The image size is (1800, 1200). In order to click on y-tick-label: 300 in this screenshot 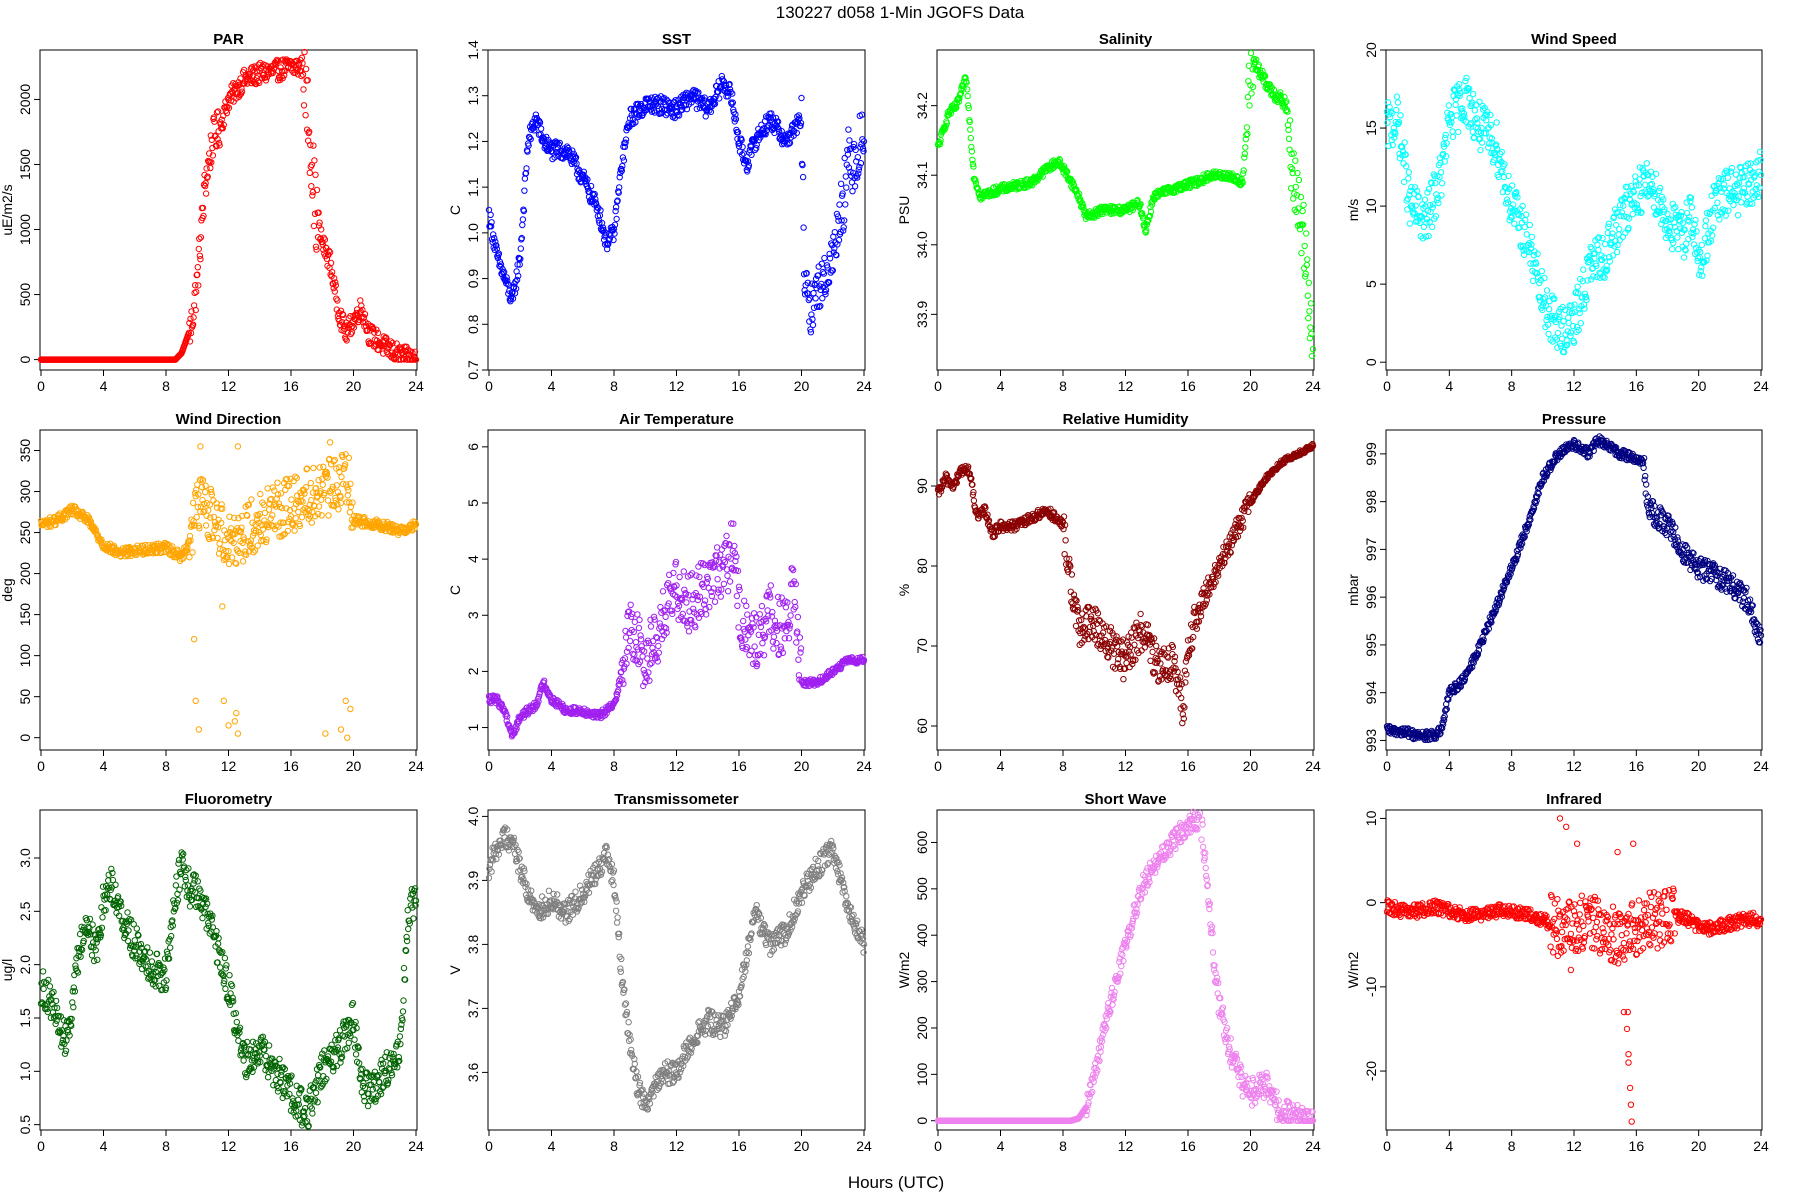, I will do `click(25, 492)`.